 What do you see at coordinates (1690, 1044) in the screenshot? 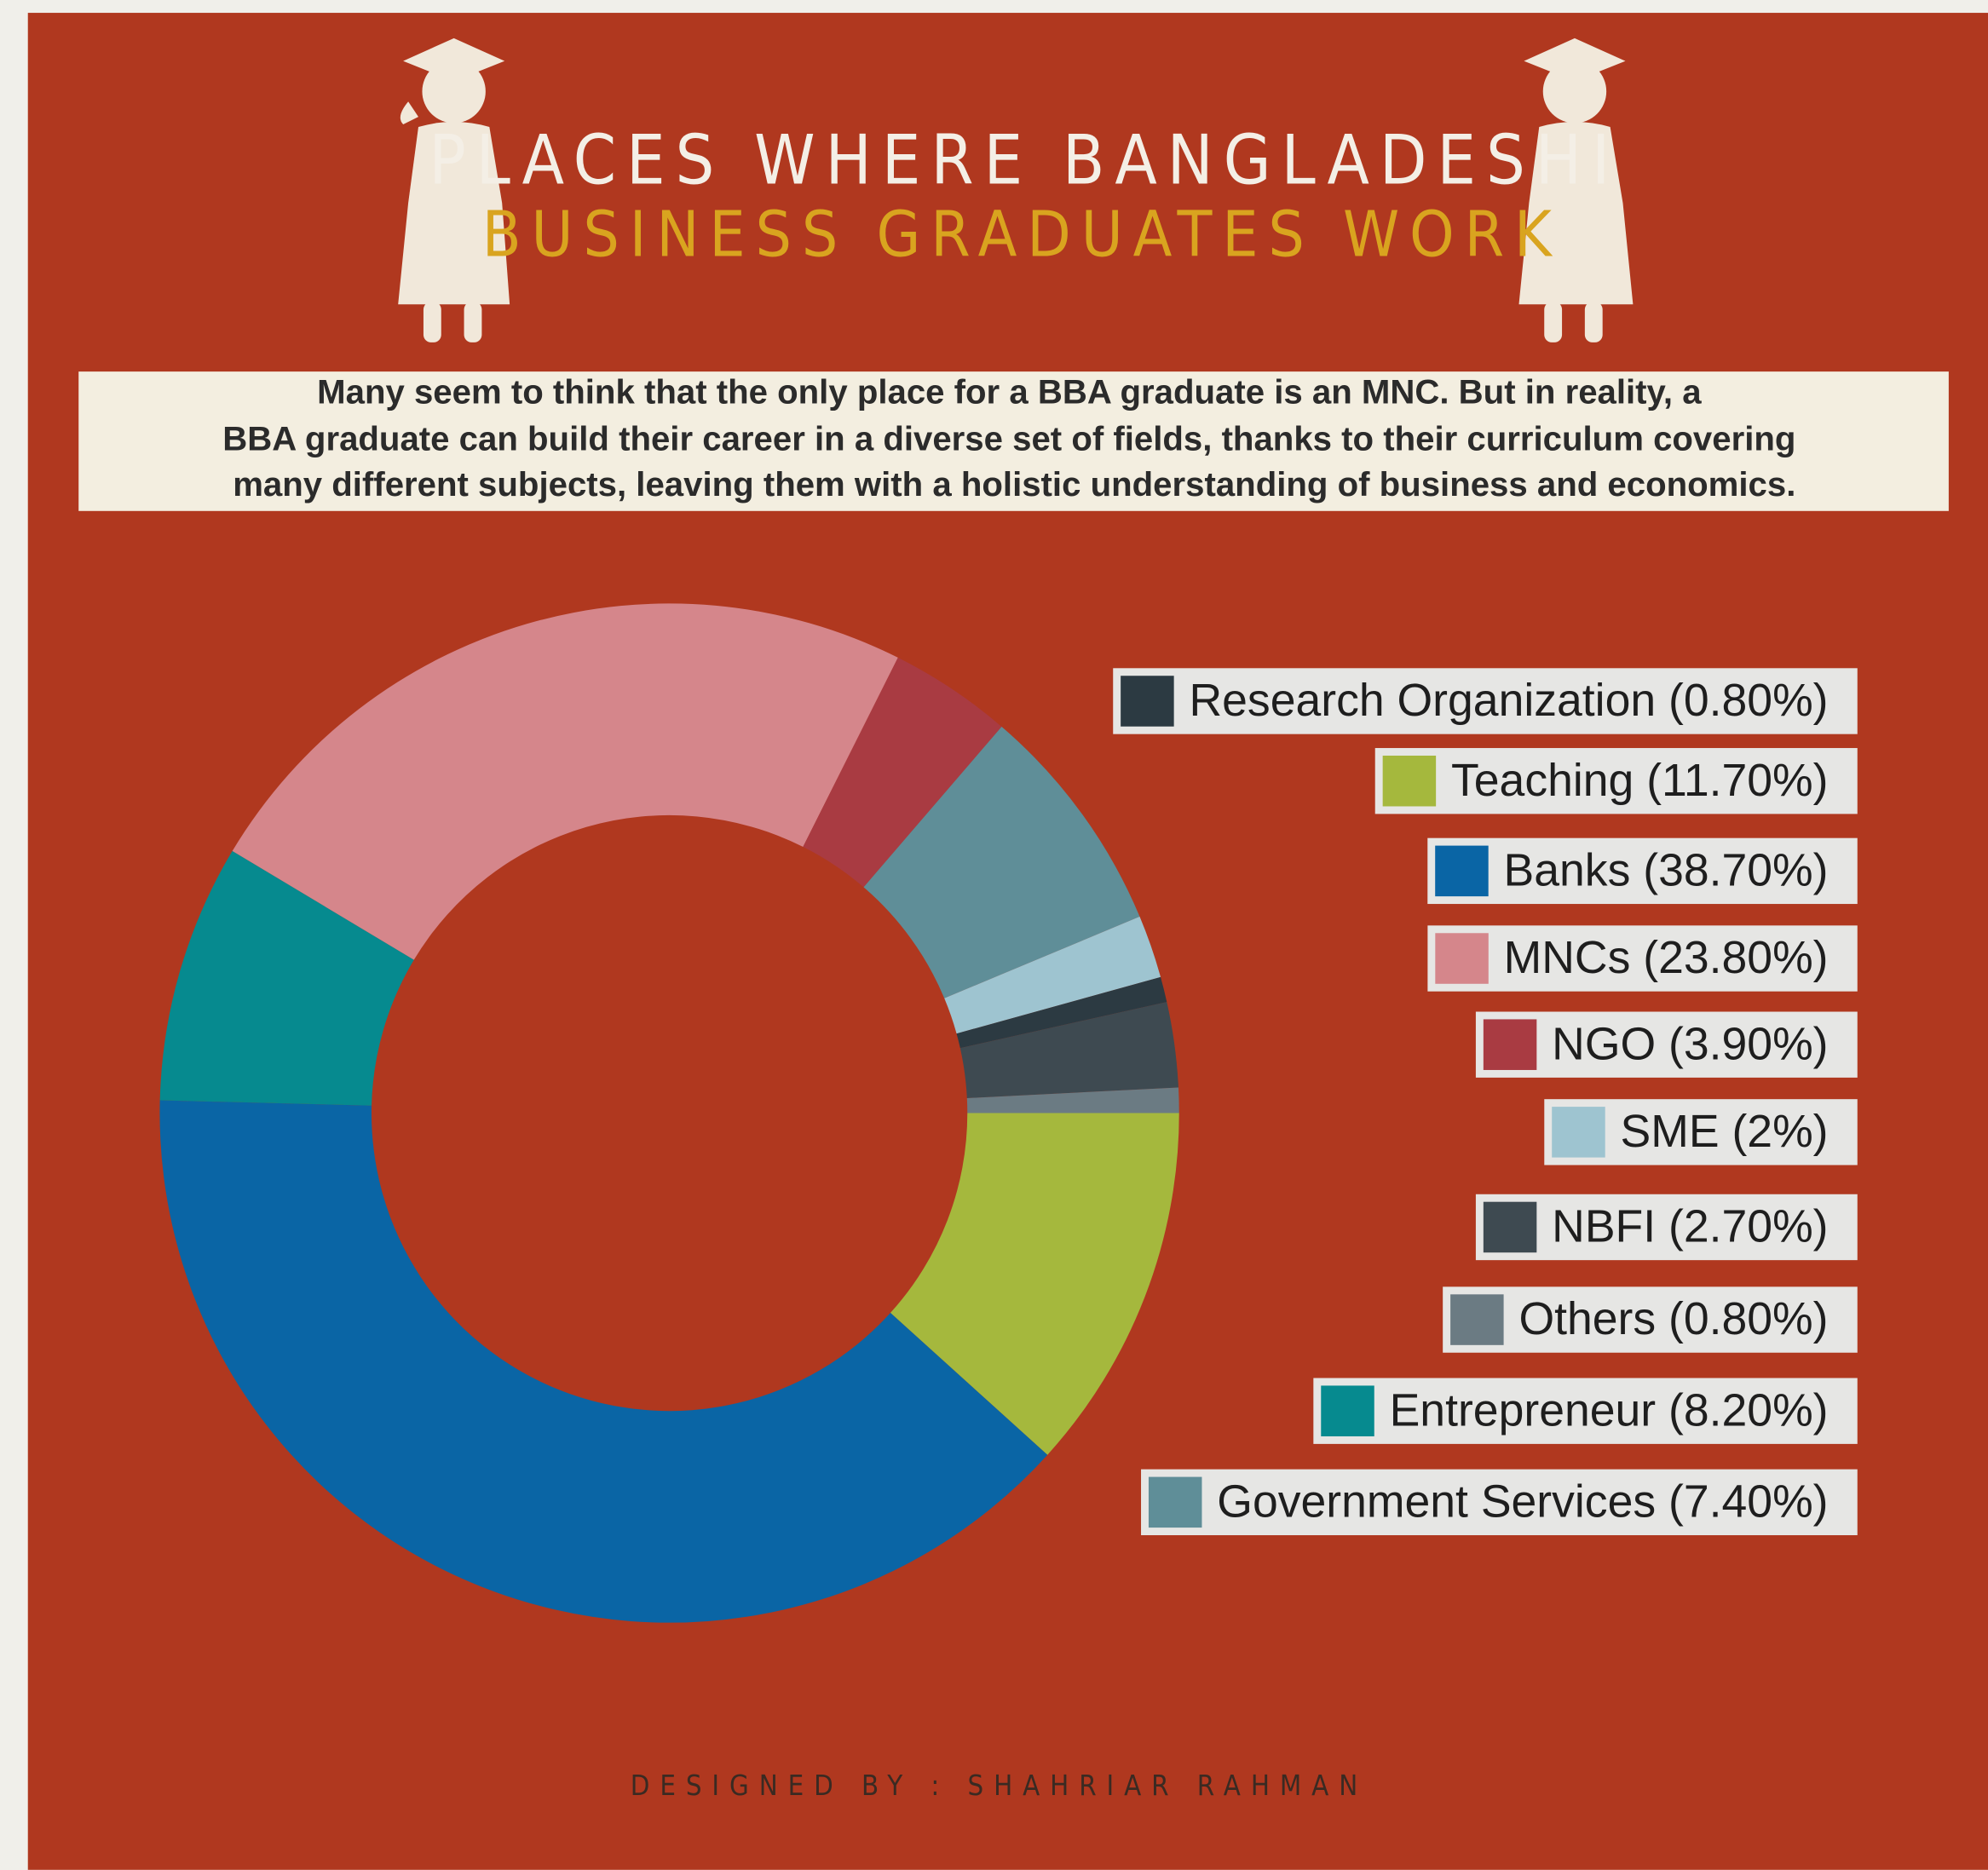
I see `legend-label: NGO (3.90%)` at bounding box center [1690, 1044].